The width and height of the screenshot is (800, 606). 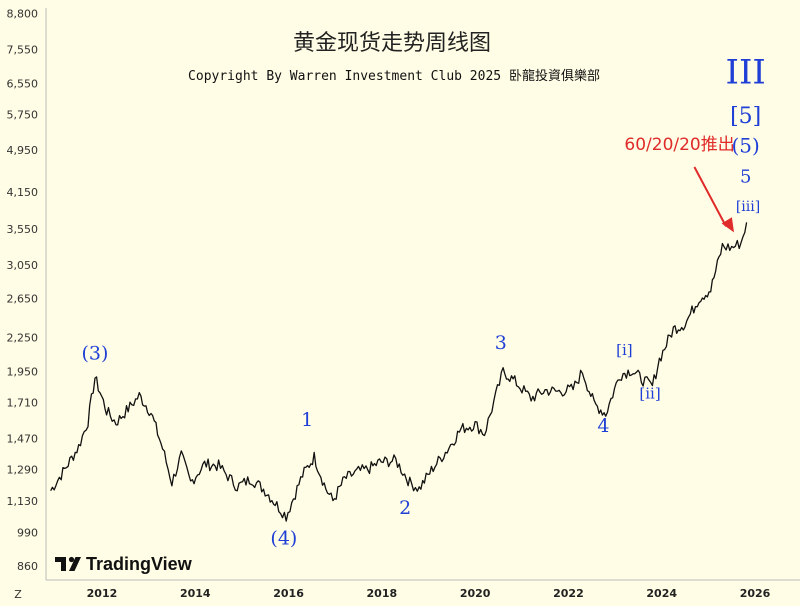 I want to click on tradingview-watermark: TradingView, so click(x=124, y=564).